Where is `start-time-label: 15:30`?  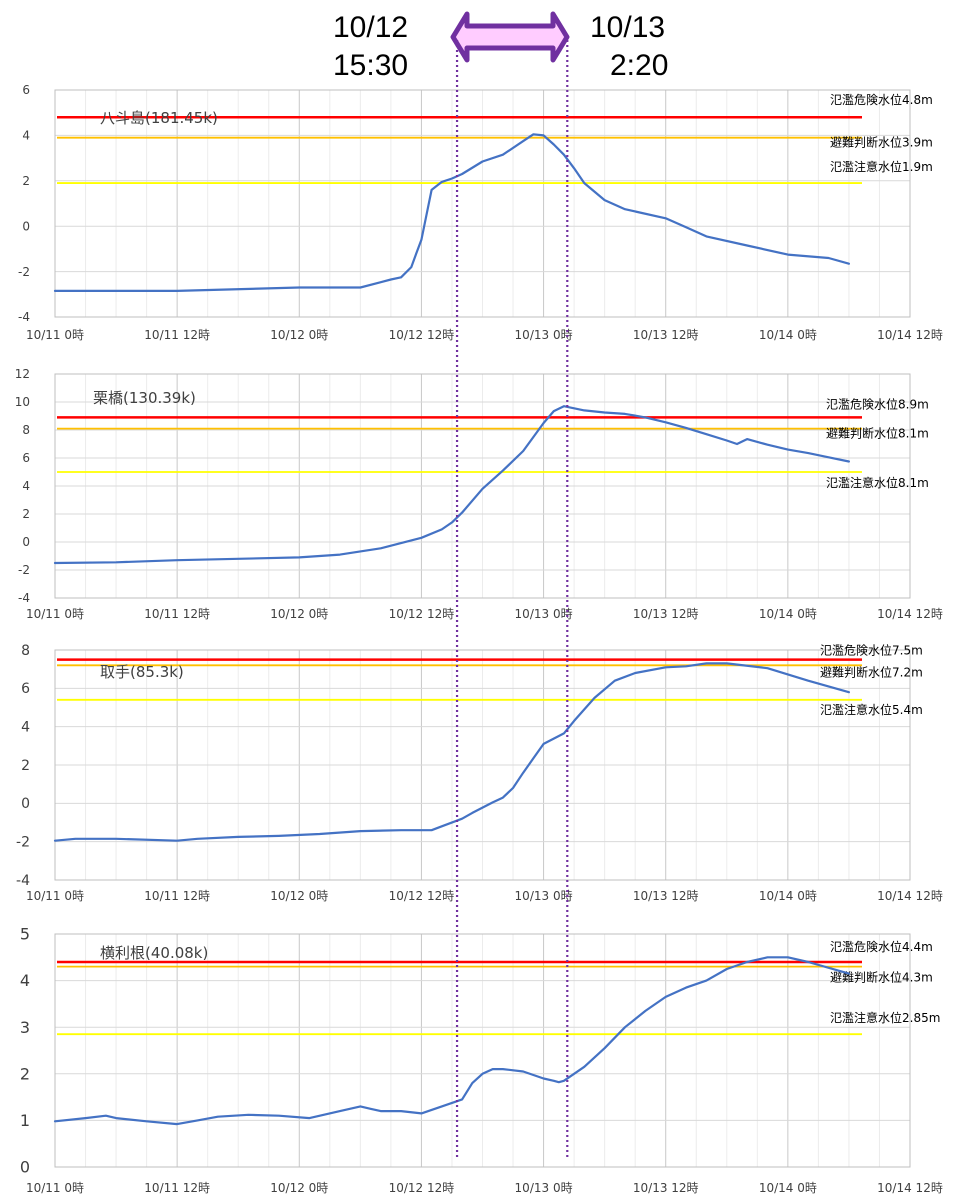 start-time-label: 15:30 is located at coordinates (371, 65).